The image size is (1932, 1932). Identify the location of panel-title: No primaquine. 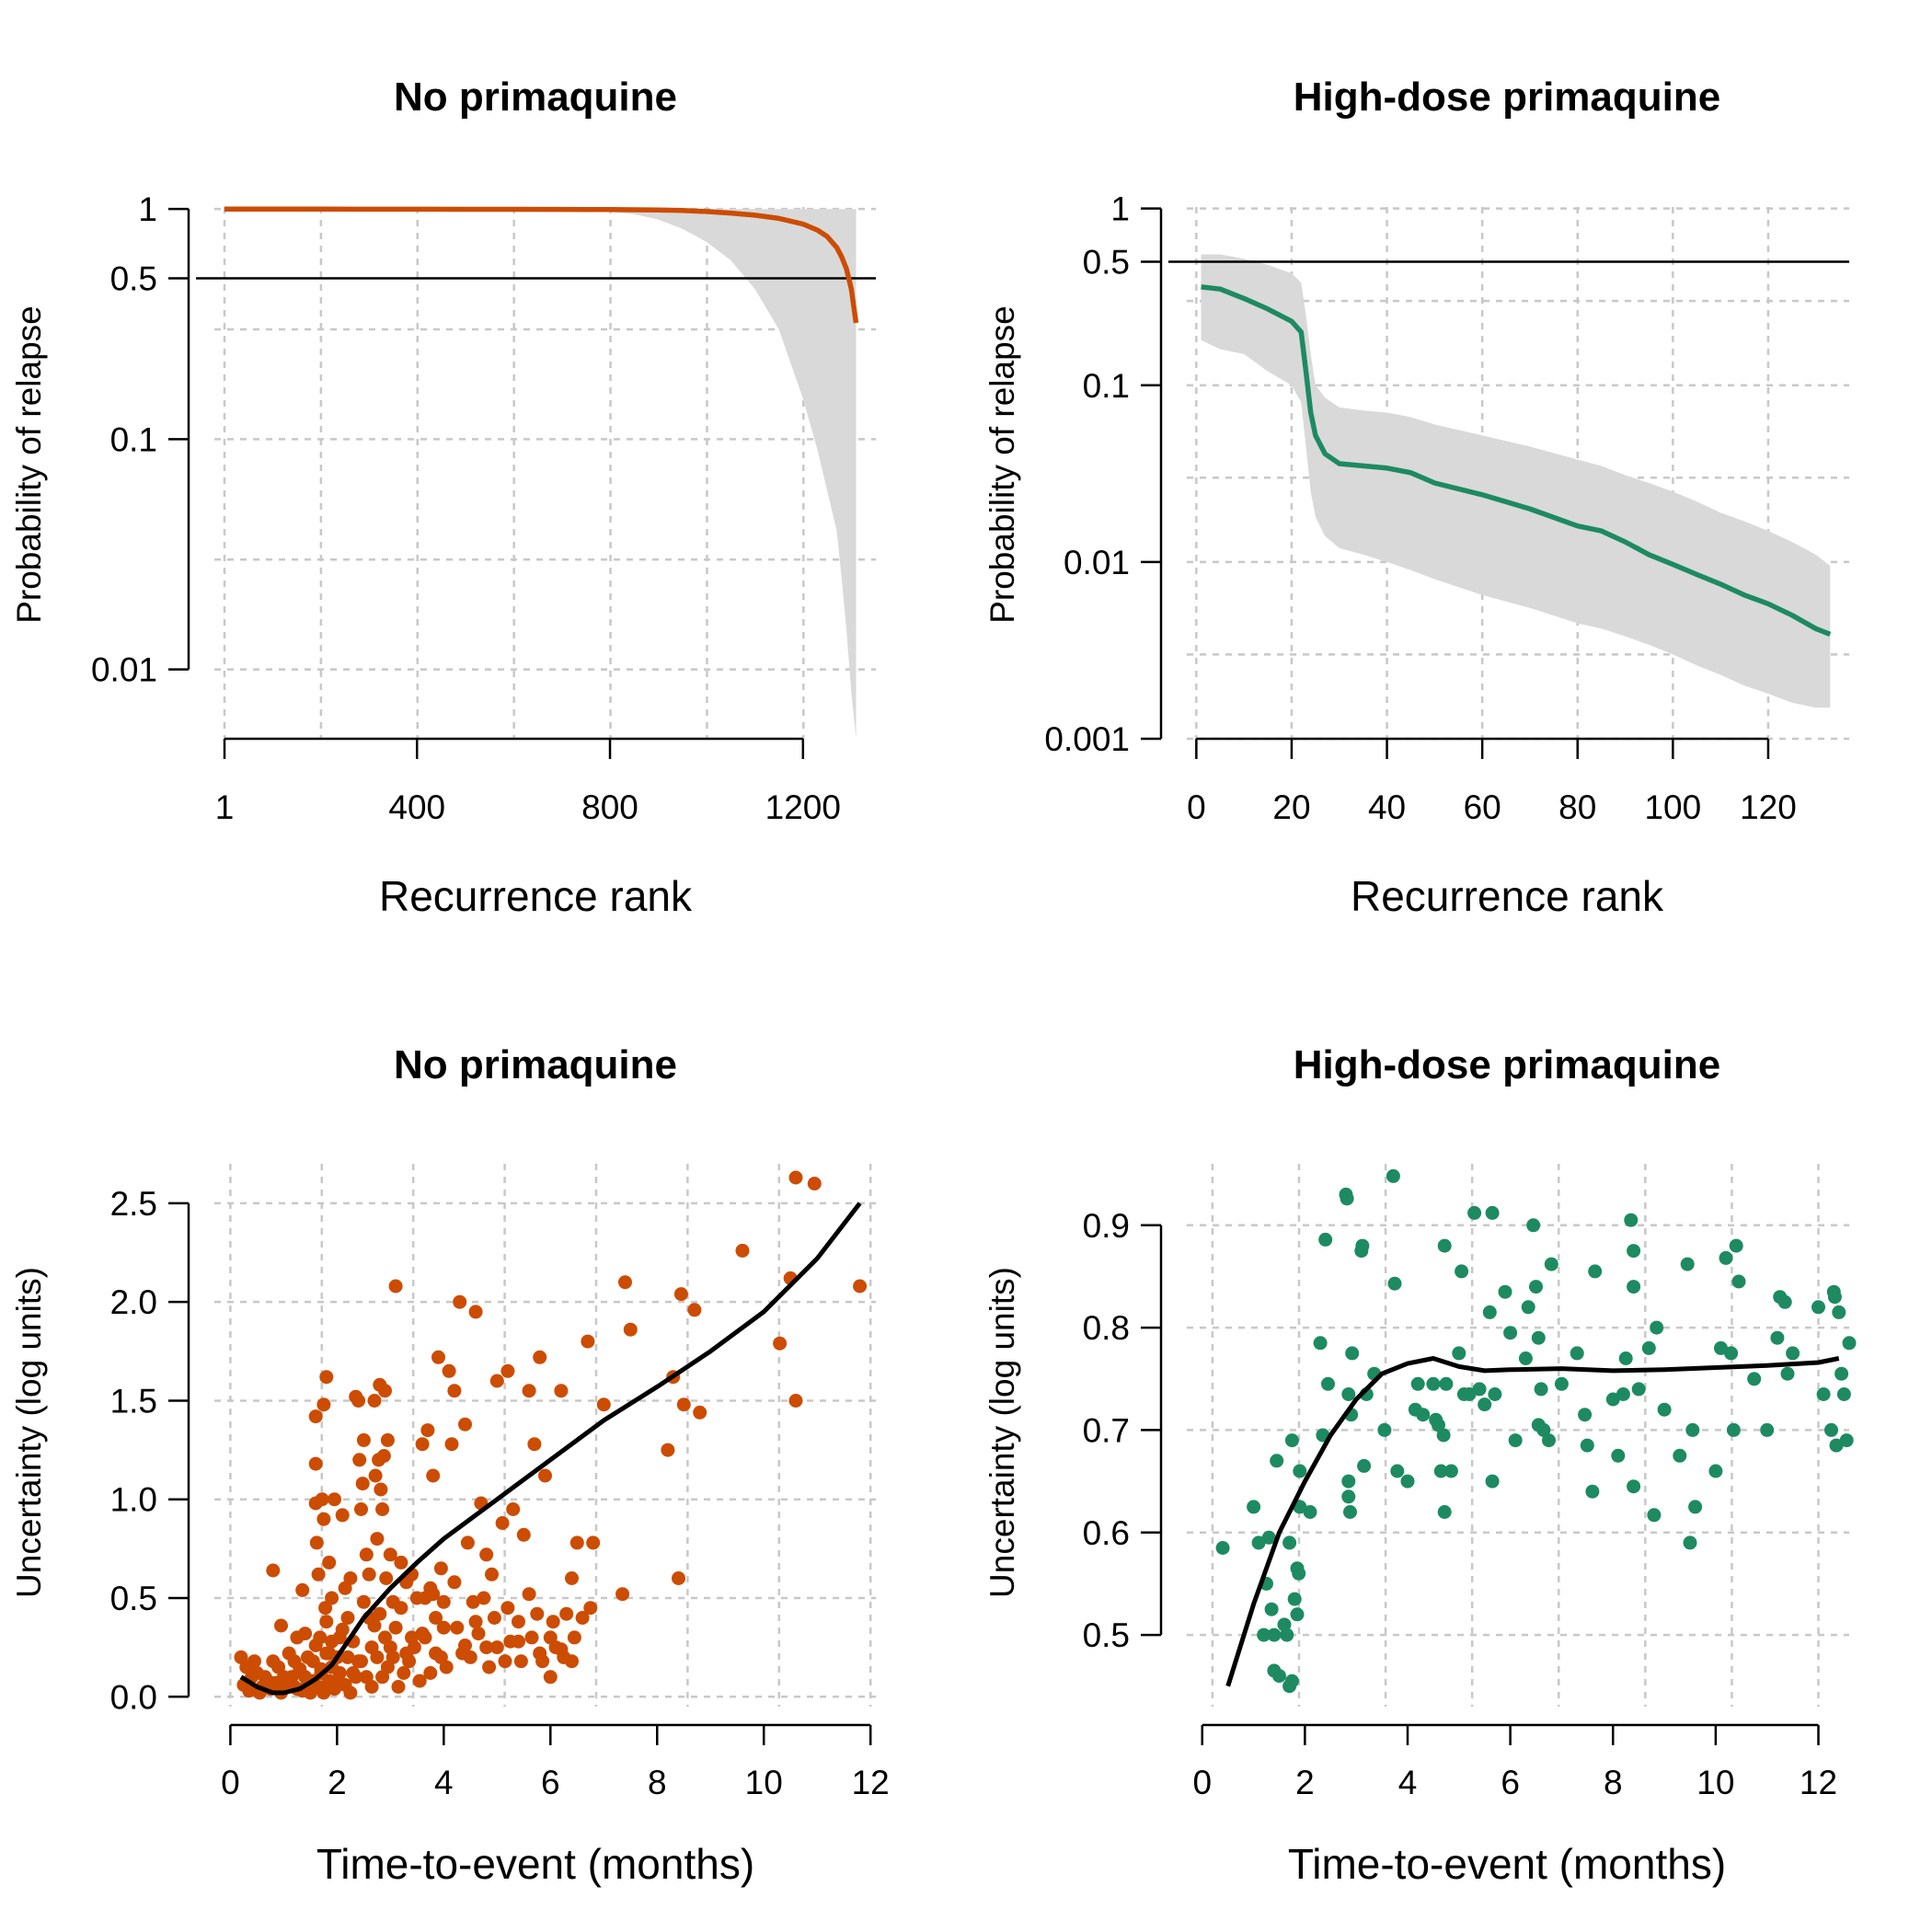
(535, 1064).